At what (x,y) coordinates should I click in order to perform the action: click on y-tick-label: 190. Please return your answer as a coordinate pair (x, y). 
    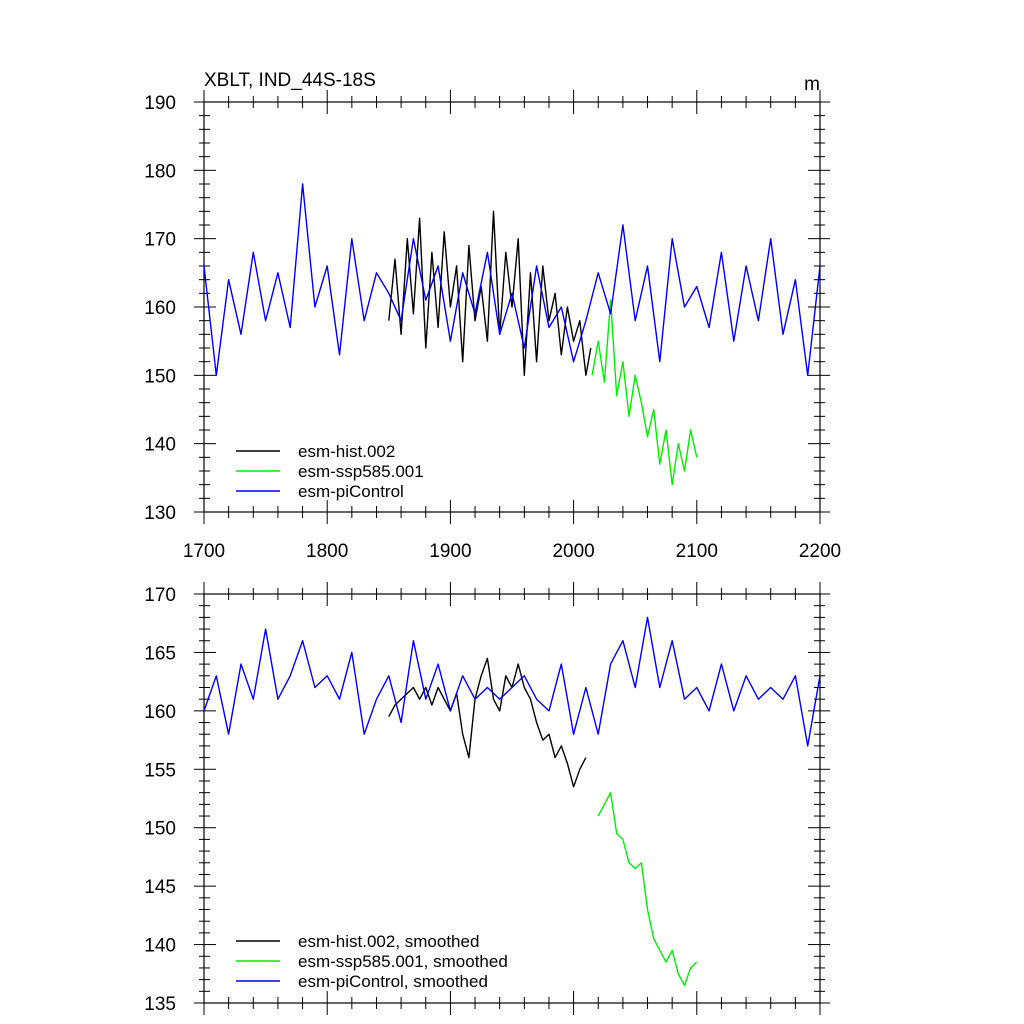
    Looking at the image, I should click on (160, 103).